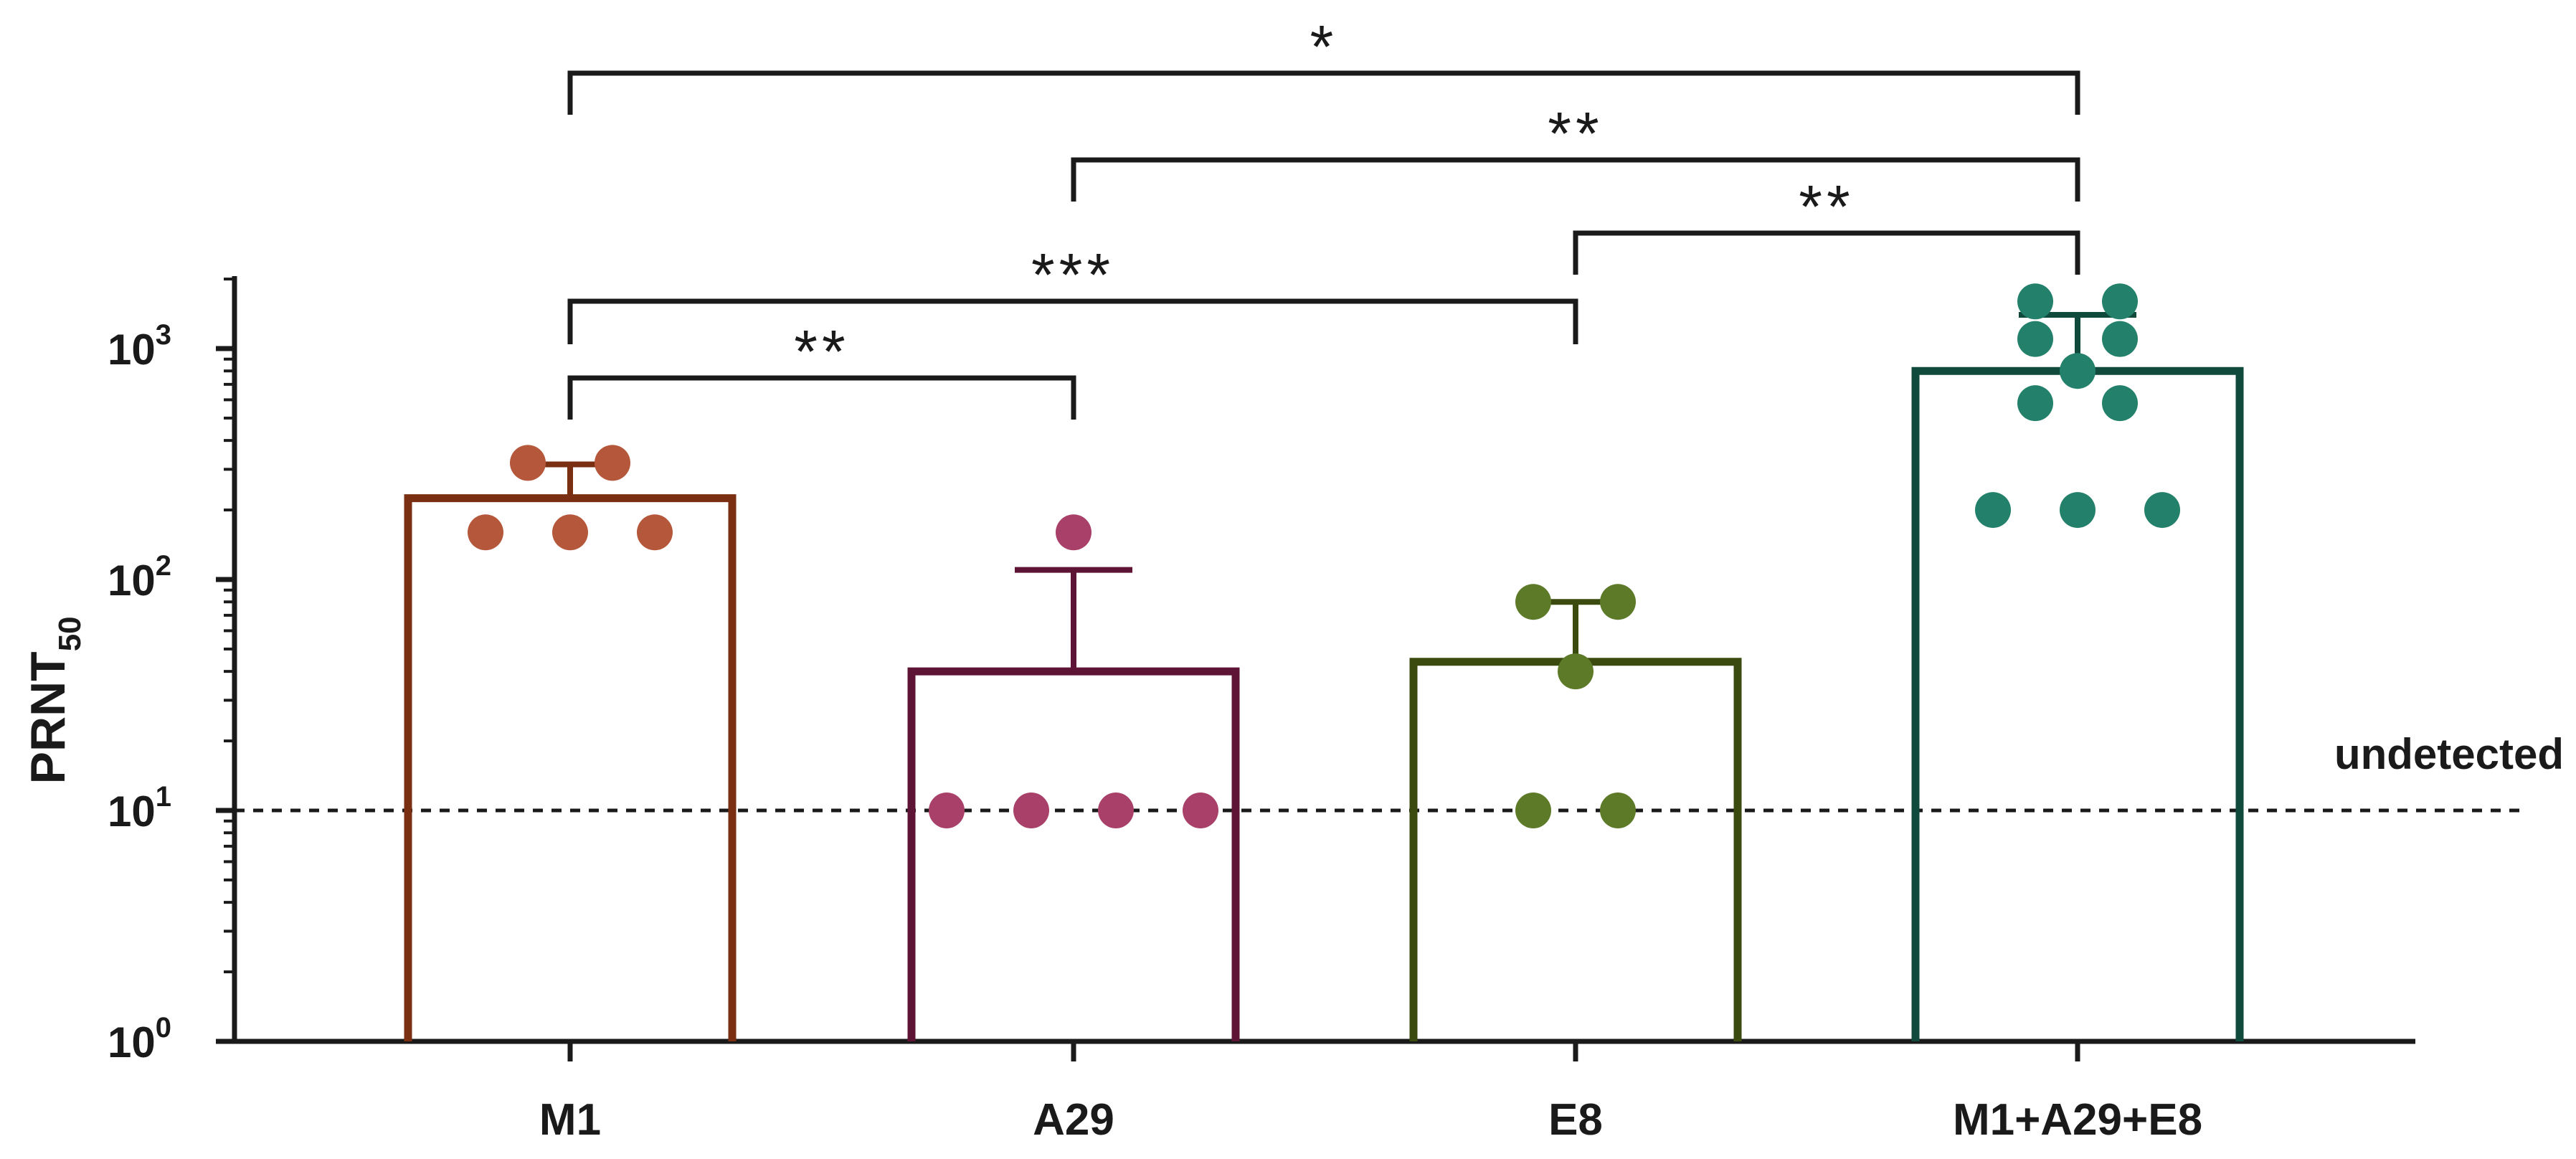 The image size is (2576, 1159). What do you see at coordinates (2449, 754) in the screenshot?
I see `reference-line-label: undetected` at bounding box center [2449, 754].